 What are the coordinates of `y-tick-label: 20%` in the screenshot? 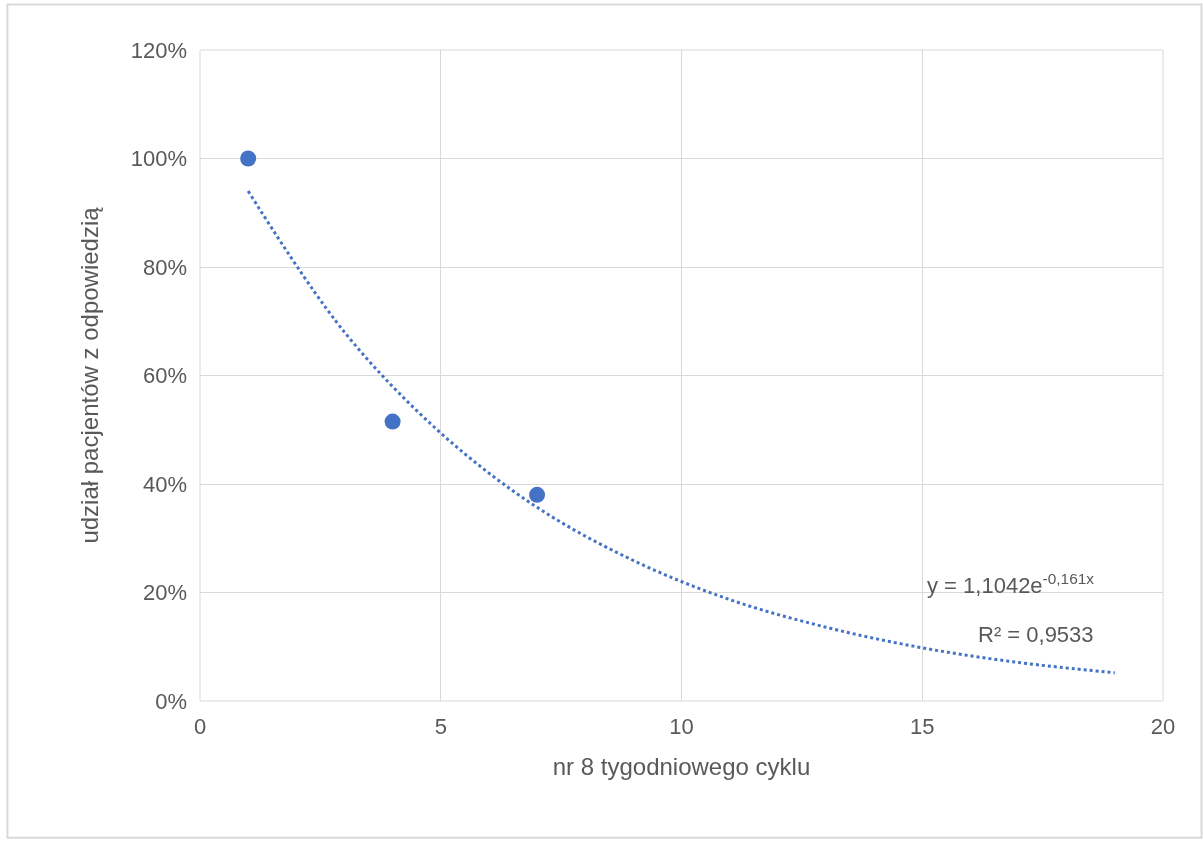 It's located at (164, 593).